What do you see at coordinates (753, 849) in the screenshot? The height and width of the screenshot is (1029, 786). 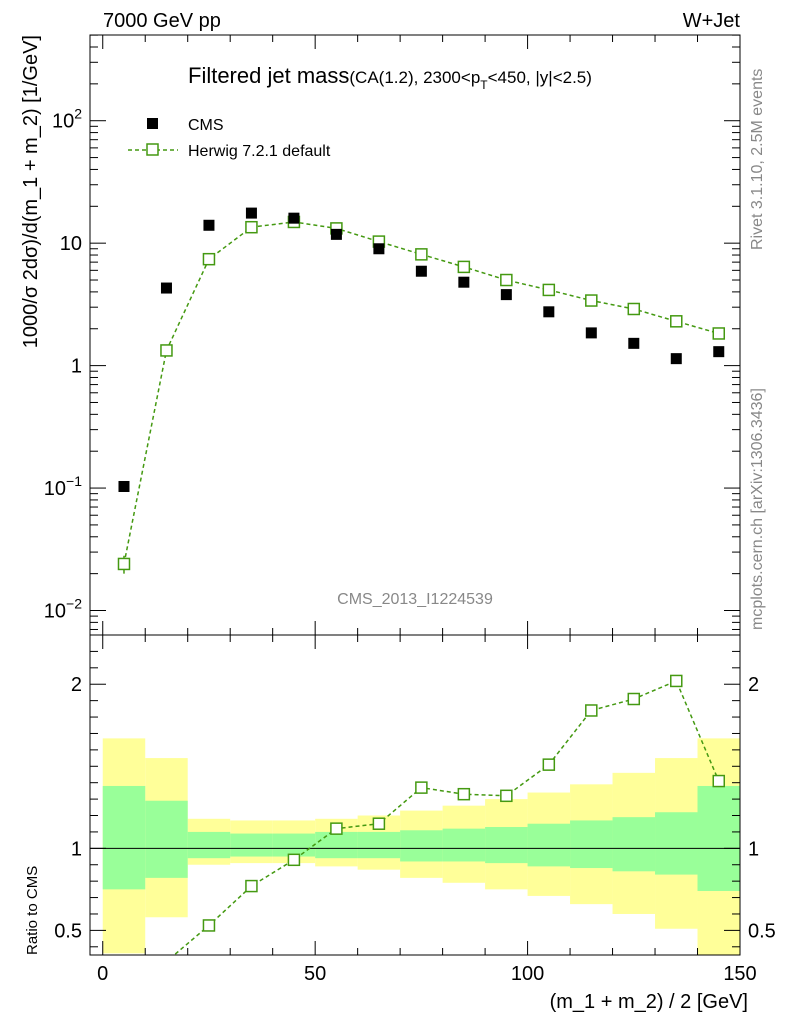 I see `y-tick-label-ratio-right: 1` at bounding box center [753, 849].